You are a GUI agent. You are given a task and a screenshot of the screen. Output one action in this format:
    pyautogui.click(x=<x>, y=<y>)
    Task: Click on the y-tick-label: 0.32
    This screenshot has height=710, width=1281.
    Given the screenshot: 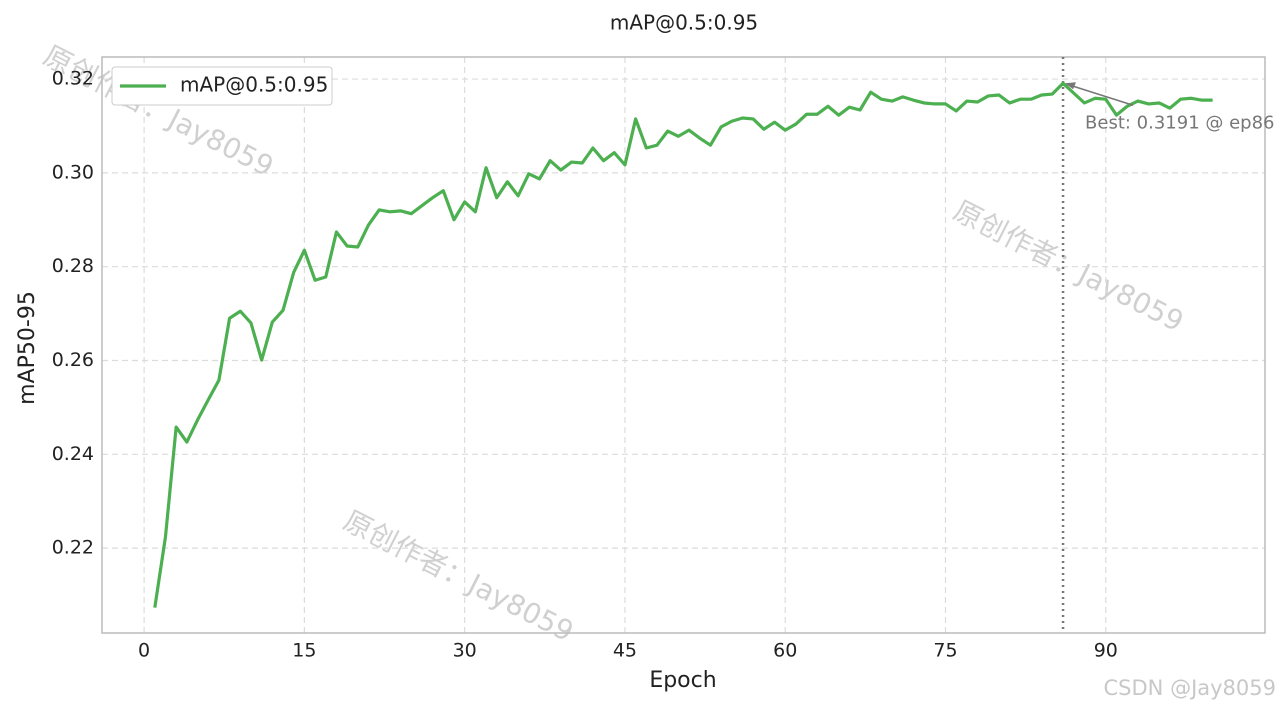 What is the action you would take?
    pyautogui.click(x=73, y=79)
    